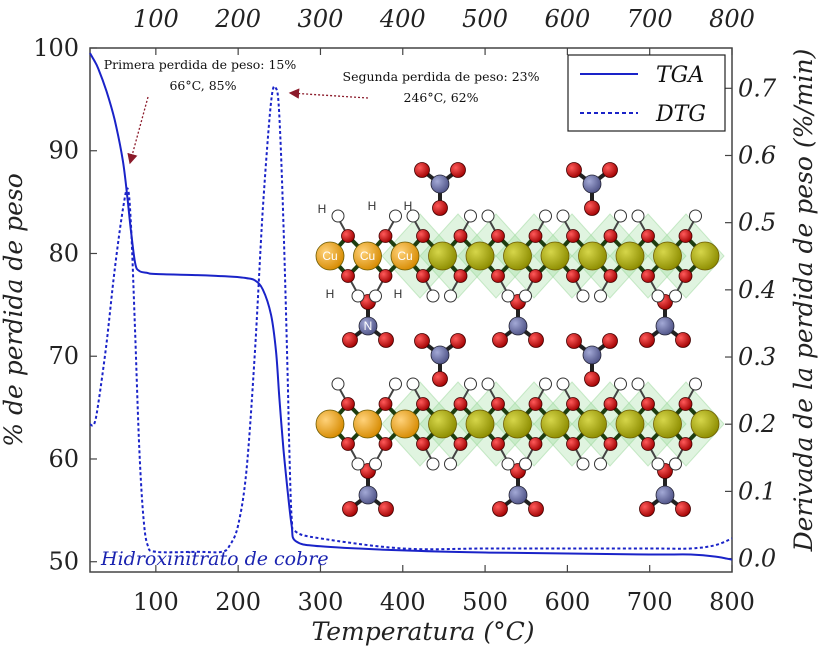 The width and height of the screenshot is (828, 651). I want to click on annotation-second-loss-line2: 246°C, 62%, so click(441, 97).